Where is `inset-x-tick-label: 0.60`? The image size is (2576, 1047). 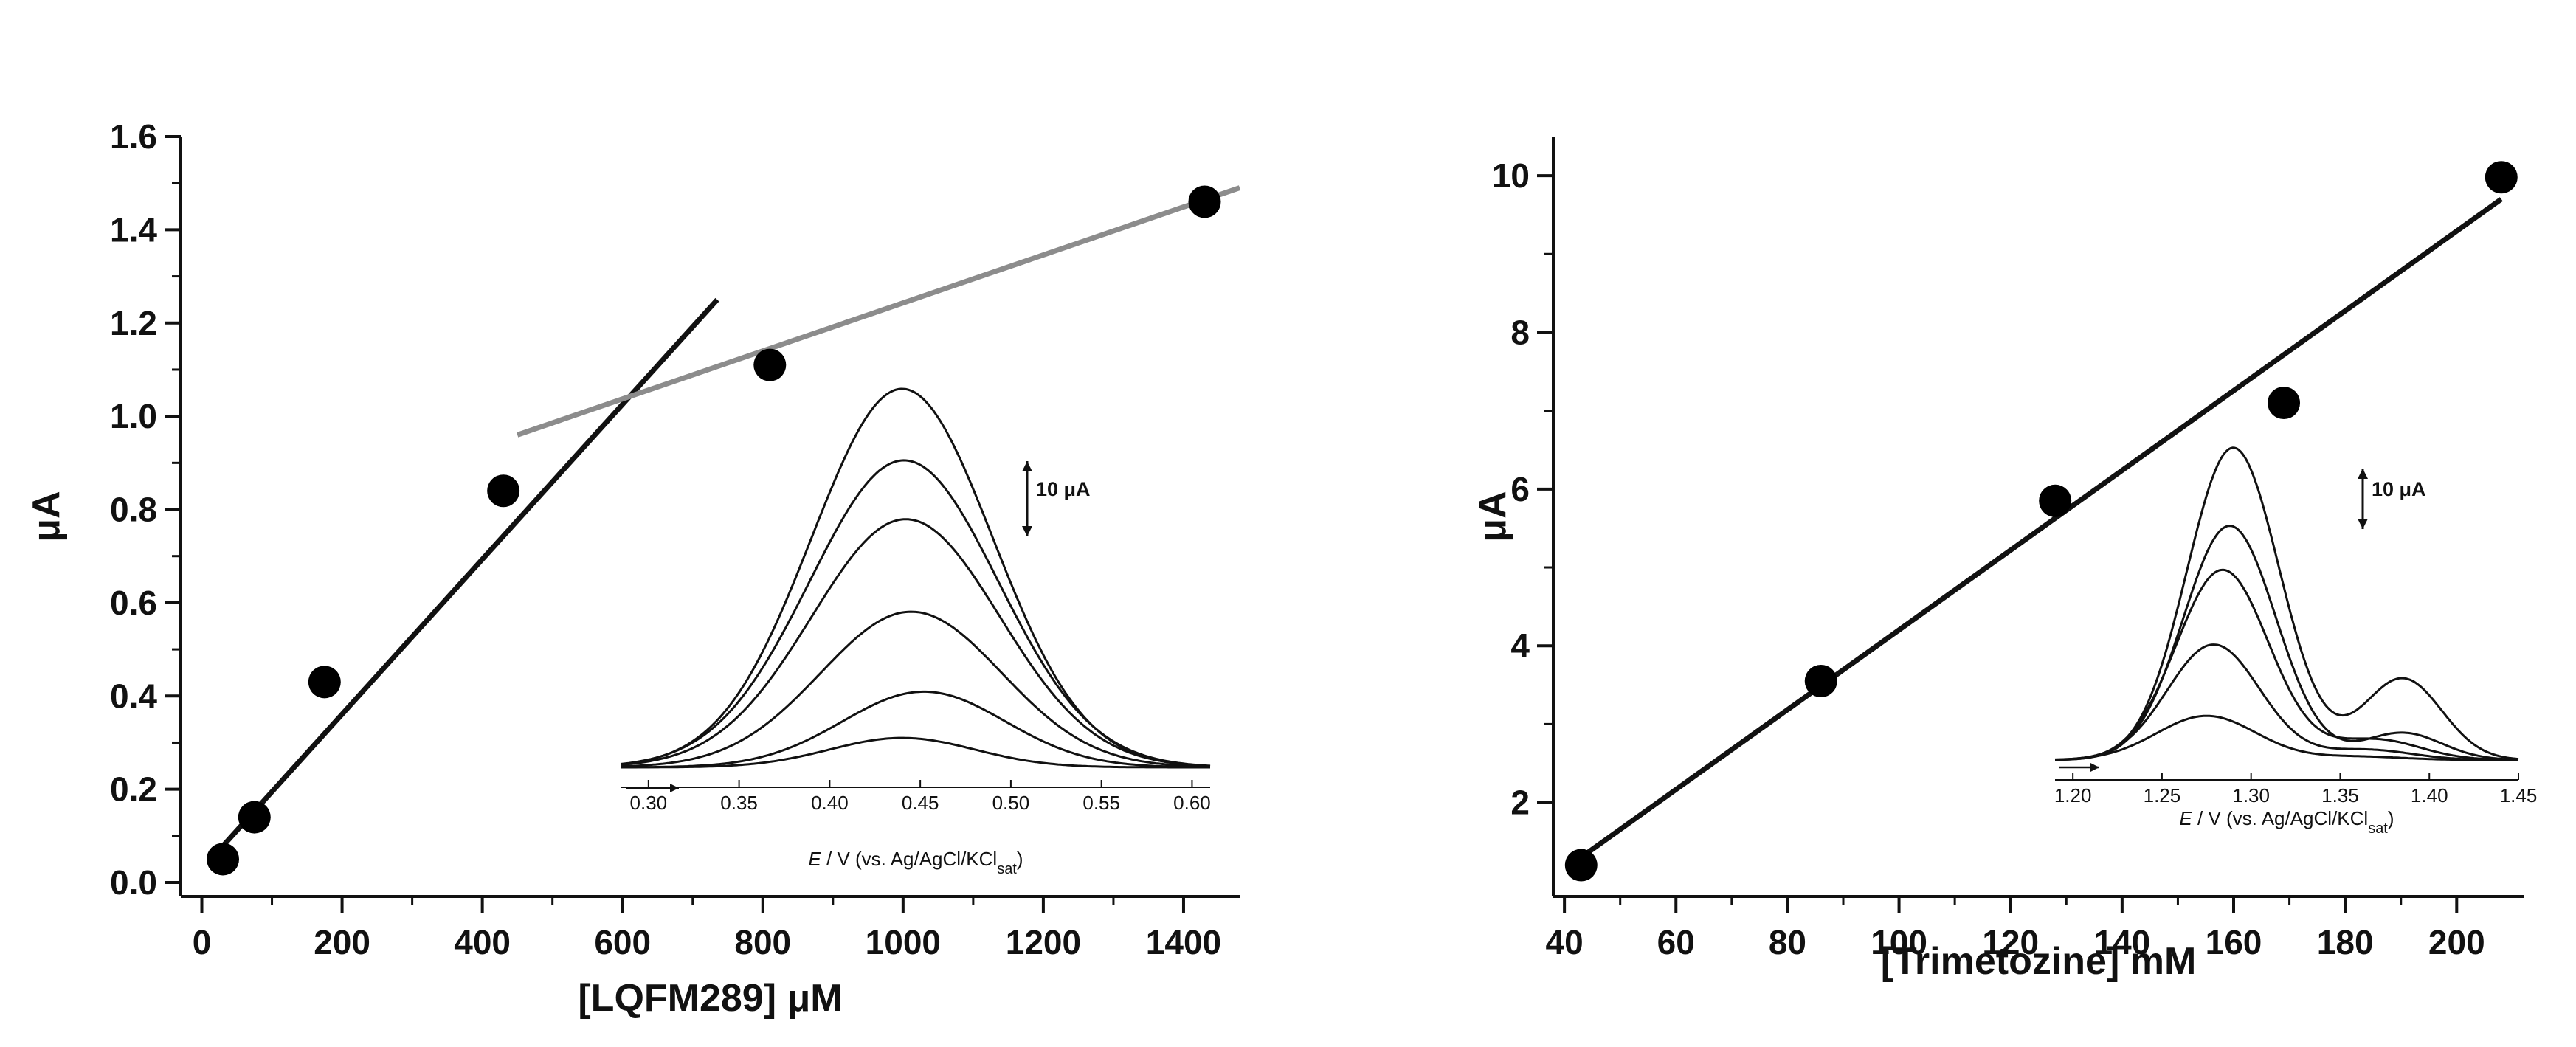 inset-x-tick-label: 0.60 is located at coordinates (1192, 803).